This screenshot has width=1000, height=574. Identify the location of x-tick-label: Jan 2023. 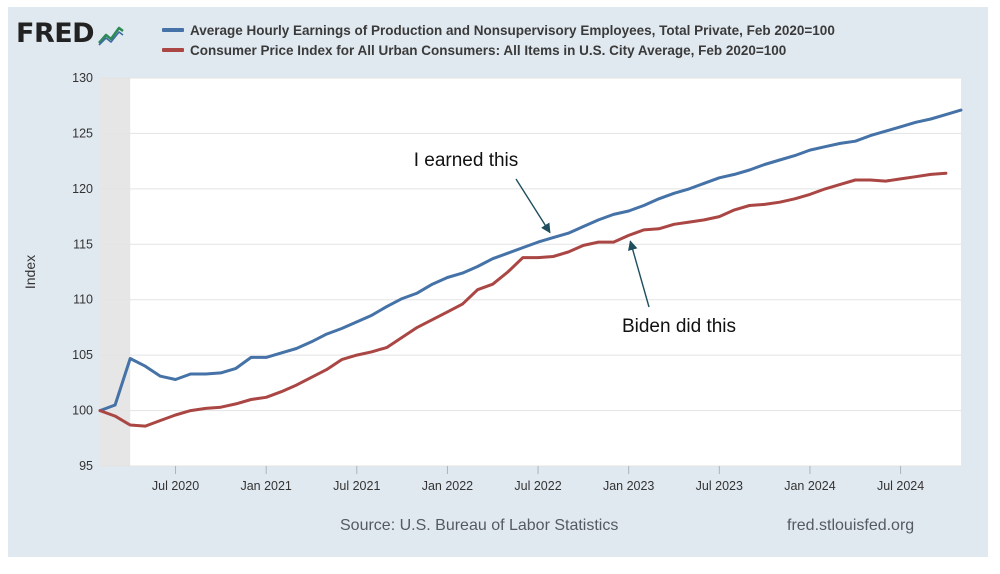
(628, 486).